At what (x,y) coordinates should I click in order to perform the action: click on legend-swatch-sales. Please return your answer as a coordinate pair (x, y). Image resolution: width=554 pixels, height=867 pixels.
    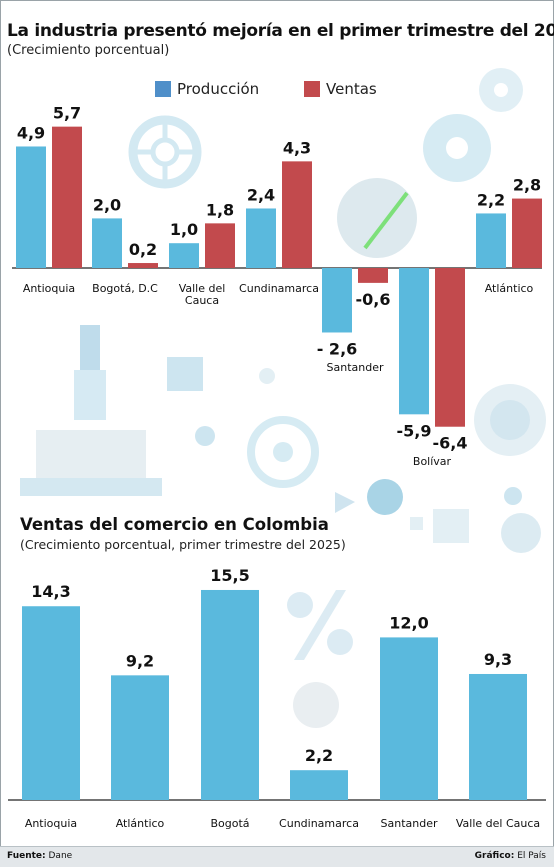
    Looking at the image, I should click on (312, 89).